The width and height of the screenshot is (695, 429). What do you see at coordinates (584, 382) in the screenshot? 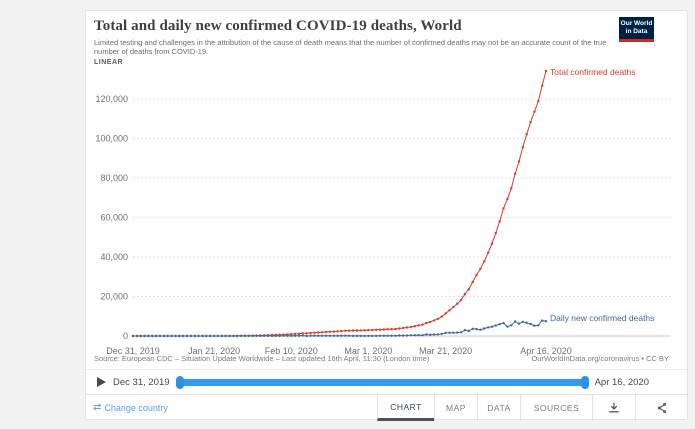
I see `timeline-end-handle` at bounding box center [584, 382].